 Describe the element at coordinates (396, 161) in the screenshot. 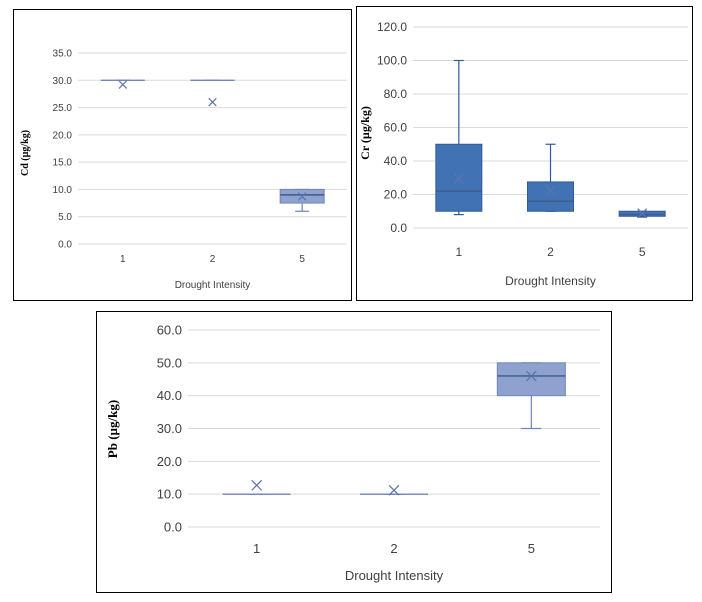

I see `cr-y-tick-label: 40.0` at that location.